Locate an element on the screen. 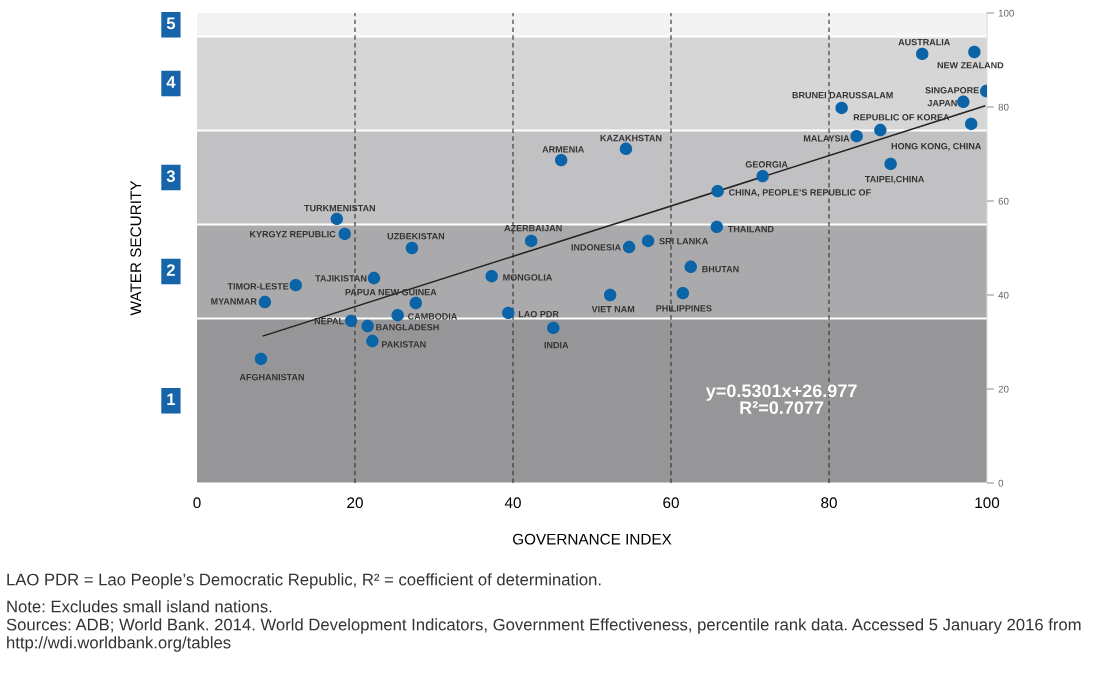  band-label: 3 is located at coordinates (170, 176).